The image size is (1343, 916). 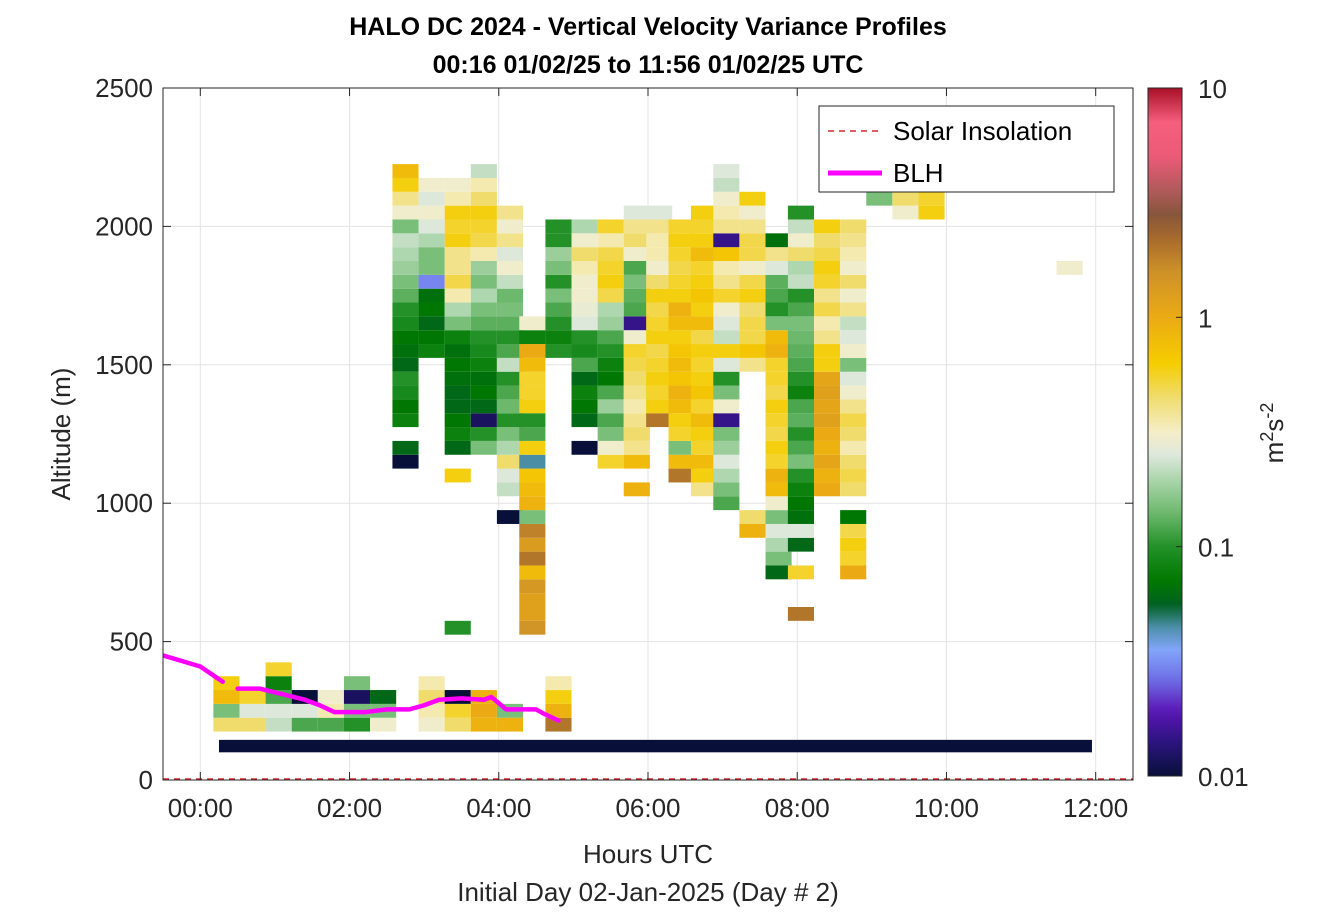 What do you see at coordinates (1205, 318) in the screenshot?
I see `colorbar-tick-label: 1` at bounding box center [1205, 318].